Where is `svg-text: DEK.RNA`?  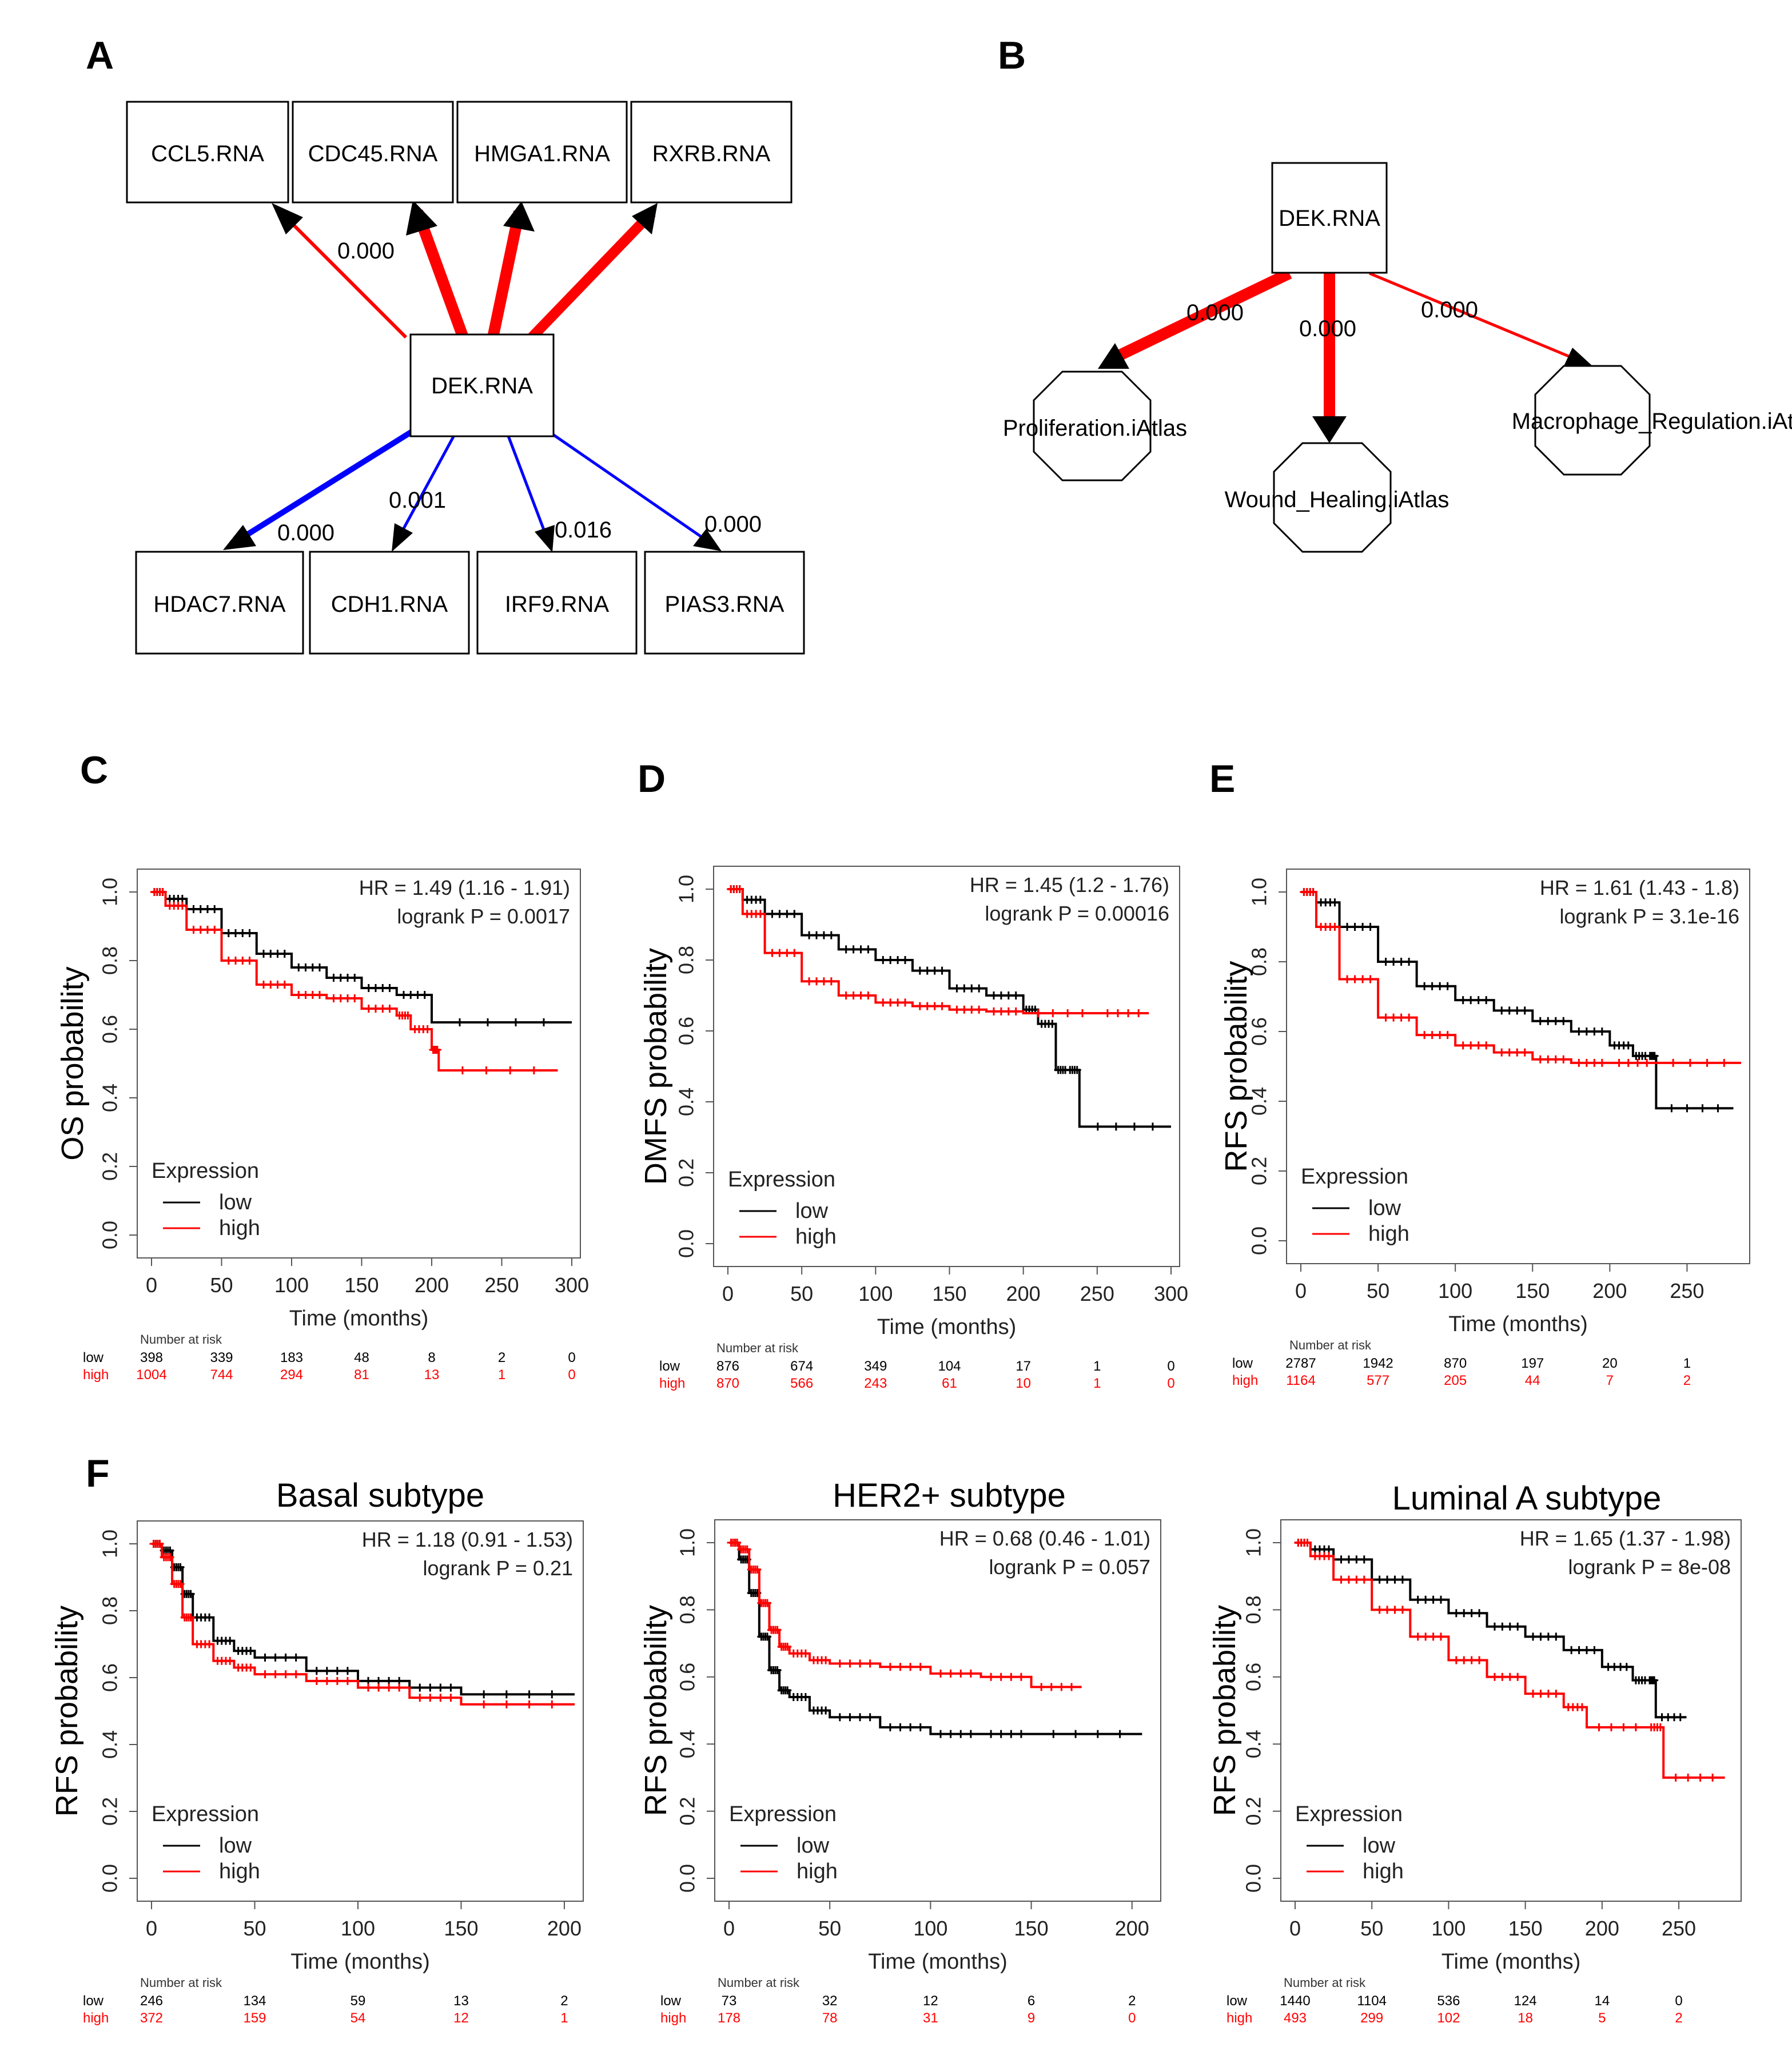
svg-text: DEK.RNA is located at coordinates (1329, 218).